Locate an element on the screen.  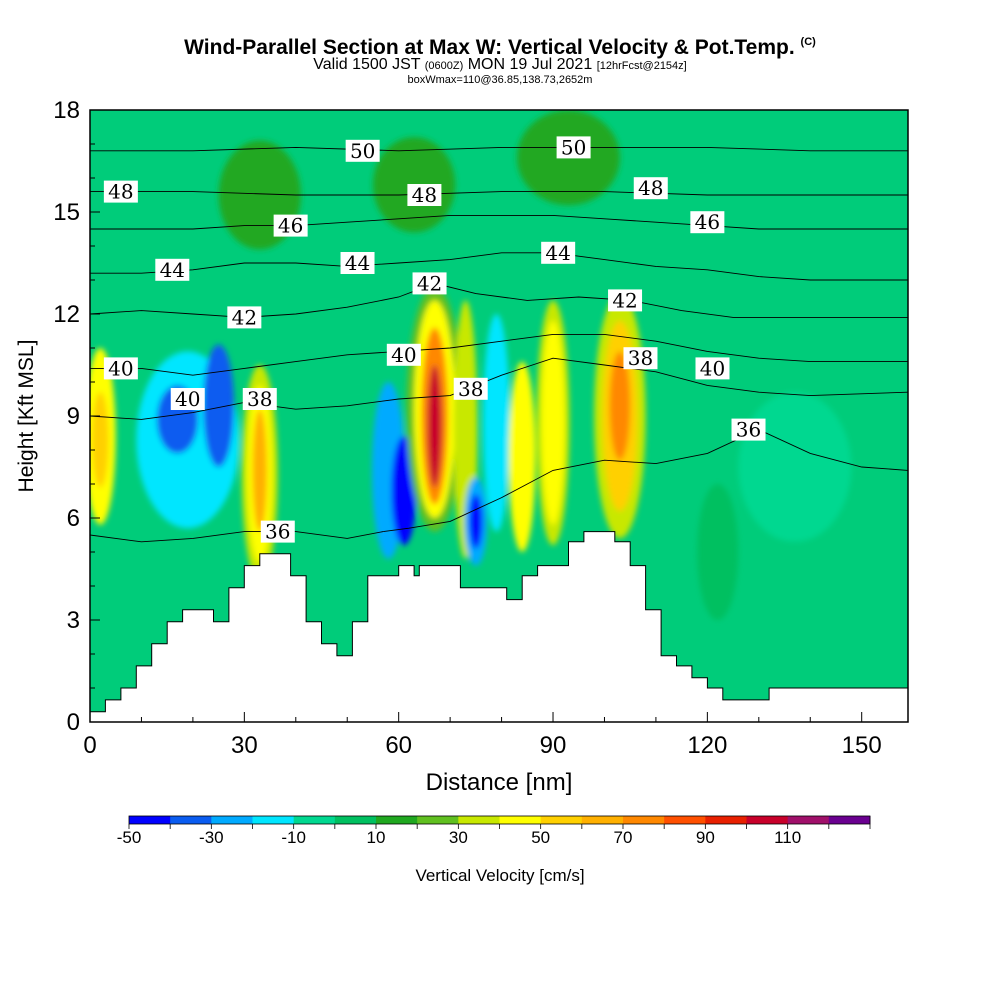
x-tick-label: 0 is located at coordinates (89, 745).